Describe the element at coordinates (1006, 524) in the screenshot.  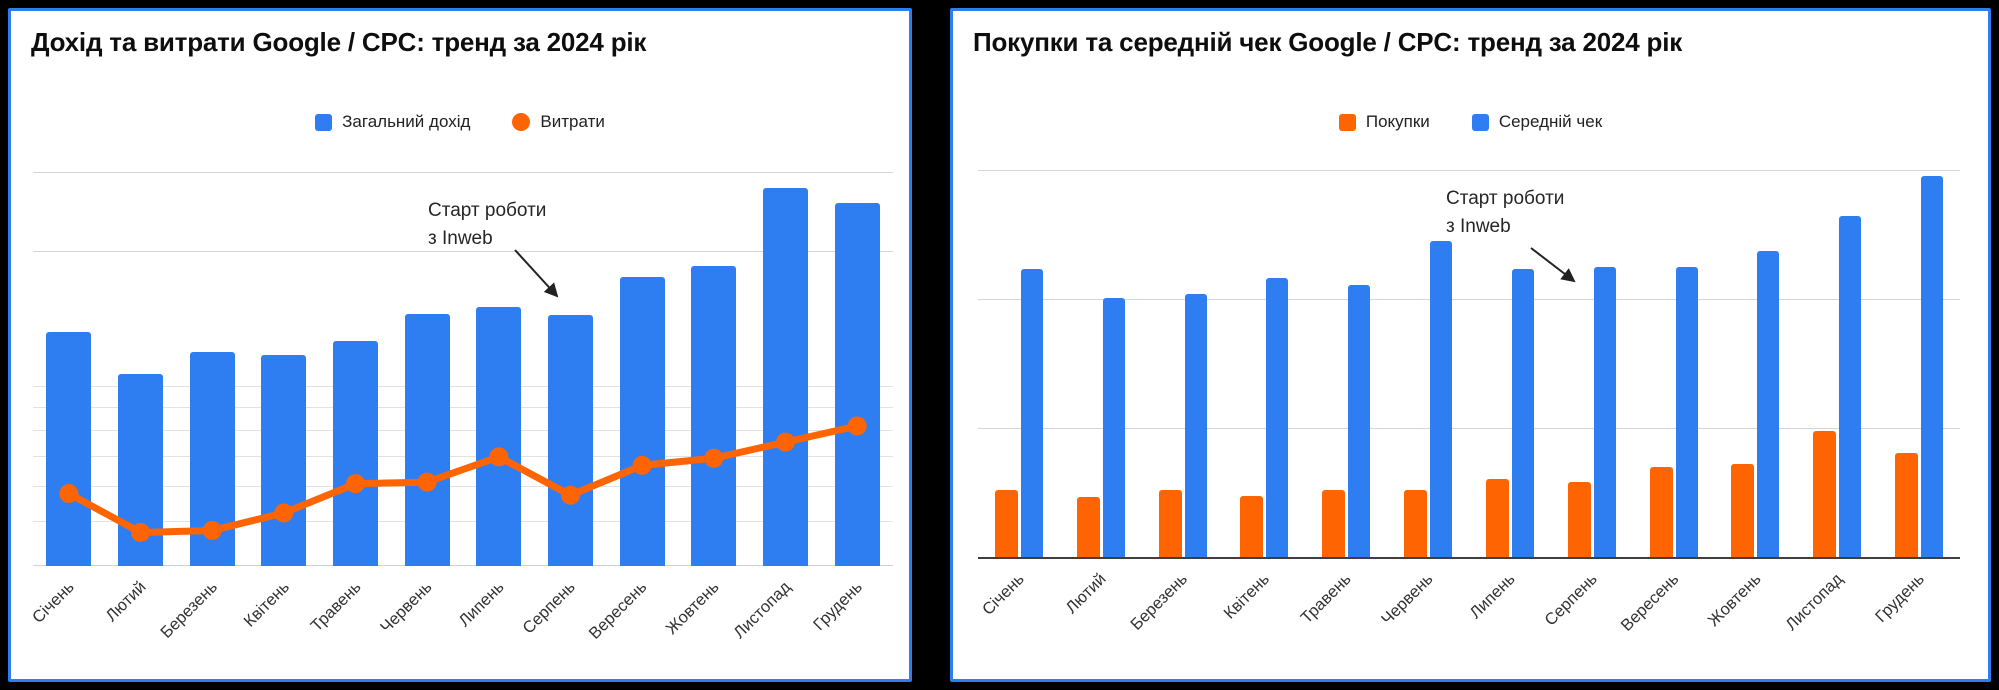
I see `bar-purchases-Січень` at that location.